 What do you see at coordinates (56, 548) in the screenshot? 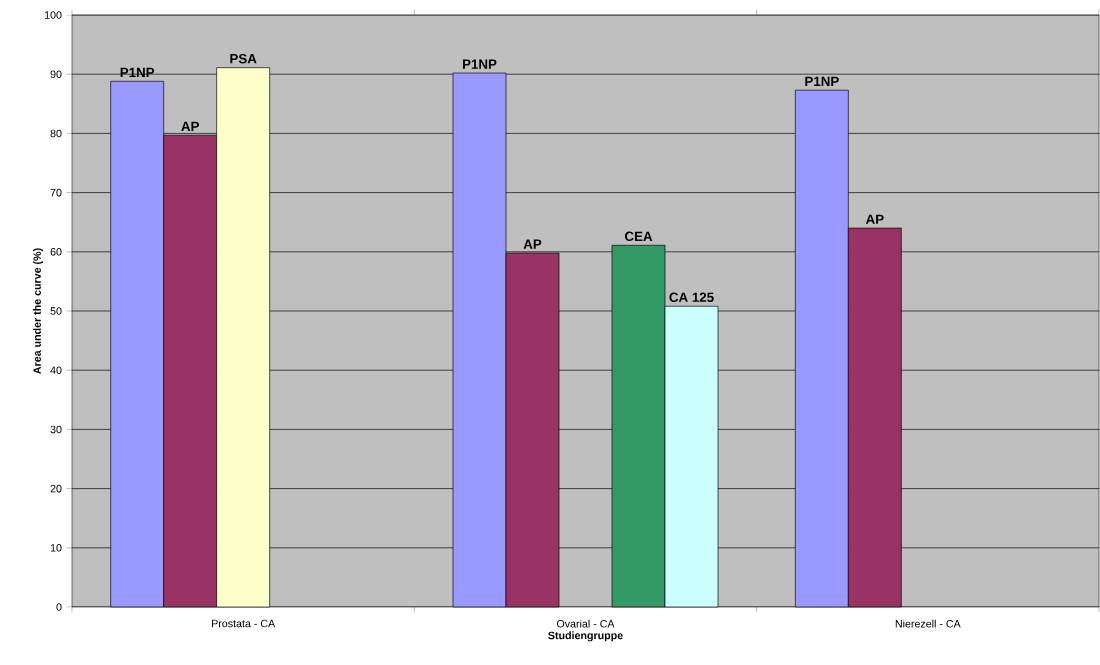
I see `y-tick-label: 10` at bounding box center [56, 548].